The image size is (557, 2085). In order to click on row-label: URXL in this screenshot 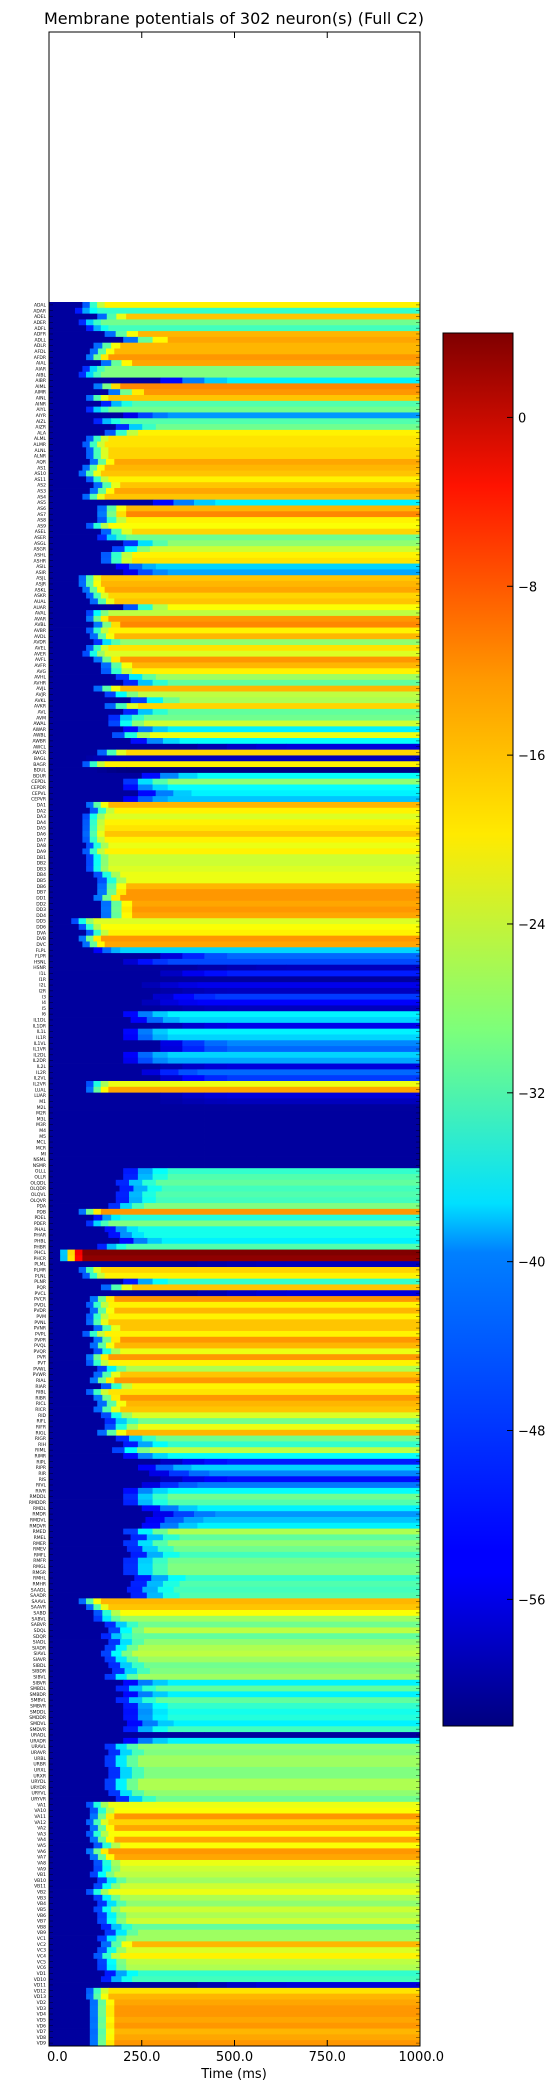, I will do `click(40, 1770)`.